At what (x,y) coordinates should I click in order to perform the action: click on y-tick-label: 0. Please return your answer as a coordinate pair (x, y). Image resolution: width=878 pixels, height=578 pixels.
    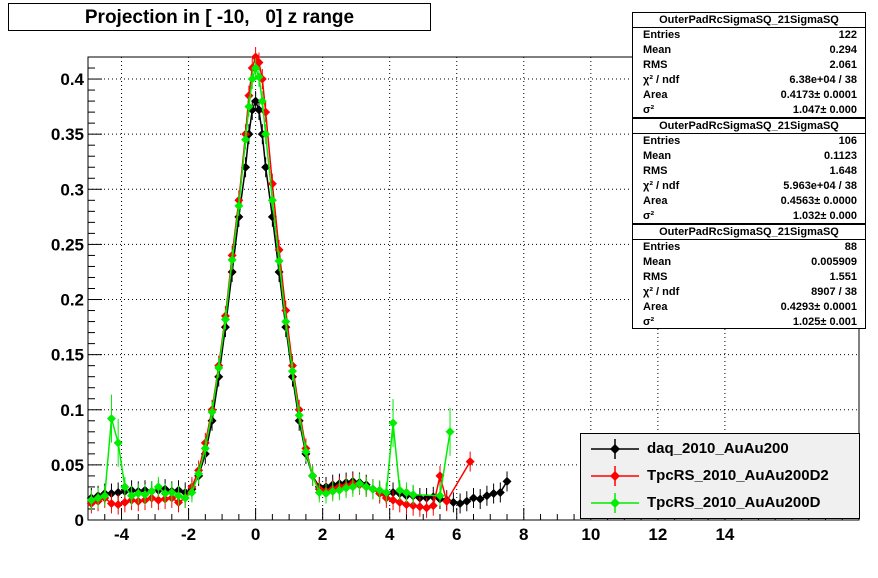
    Looking at the image, I should click on (79, 520).